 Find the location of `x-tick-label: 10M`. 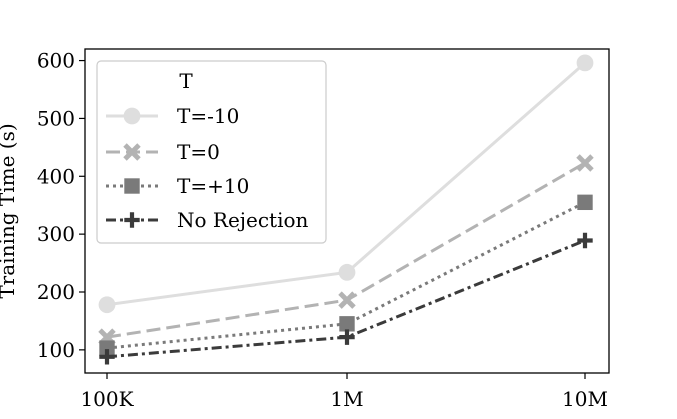

x-tick-label: 10M is located at coordinates (585, 399).